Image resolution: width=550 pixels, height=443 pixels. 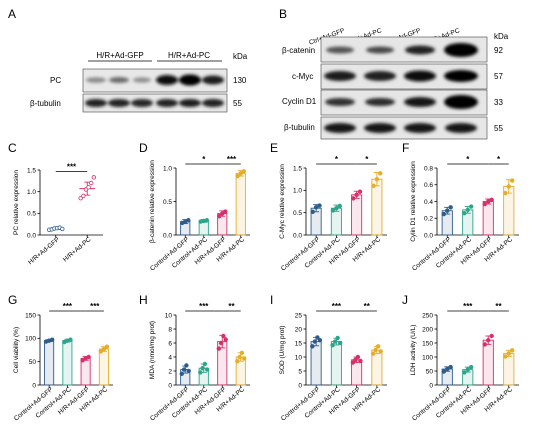 What do you see at coordinates (428, 235) in the screenshot?
I see `y-tick-label-f: 0.0` at bounding box center [428, 235].